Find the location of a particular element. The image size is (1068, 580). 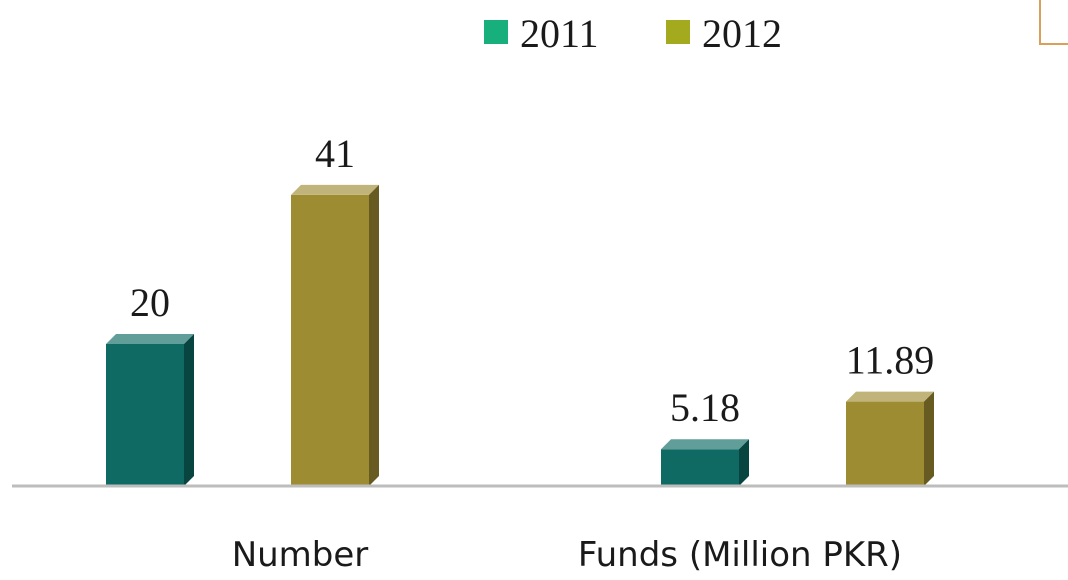

category-label-1: Funds (Million PKR) is located at coordinates (740, 555).